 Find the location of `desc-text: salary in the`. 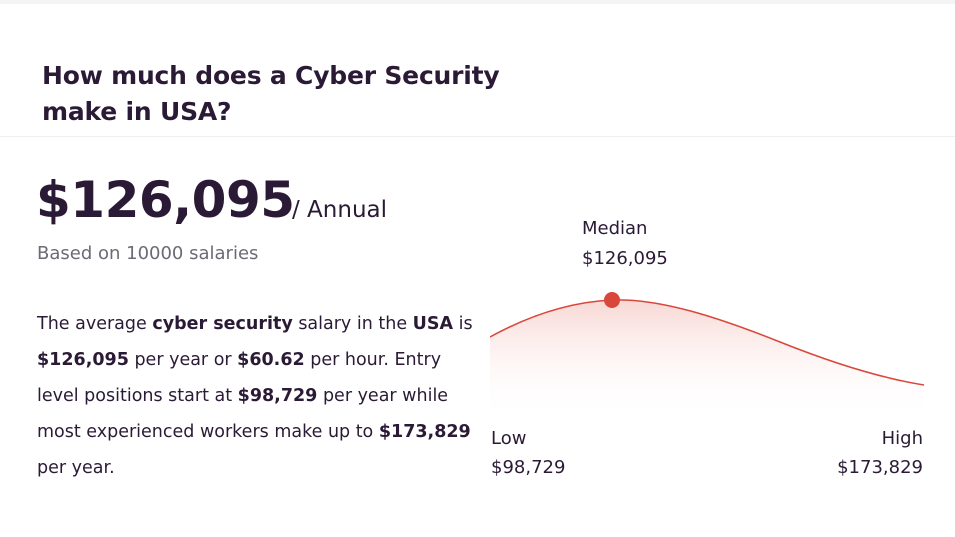

desc-text: salary in the is located at coordinates (352, 324).